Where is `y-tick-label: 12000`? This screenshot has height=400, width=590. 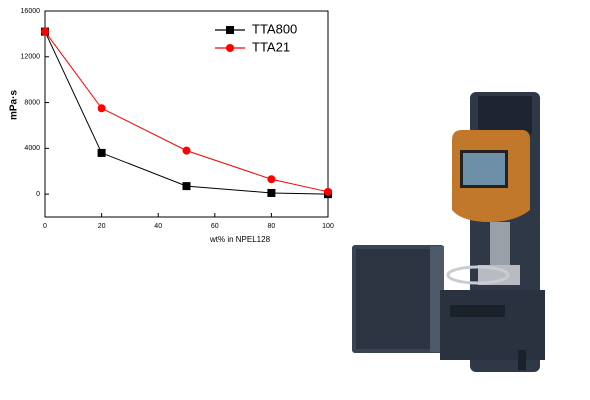
y-tick-label: 12000 is located at coordinates (31, 57).